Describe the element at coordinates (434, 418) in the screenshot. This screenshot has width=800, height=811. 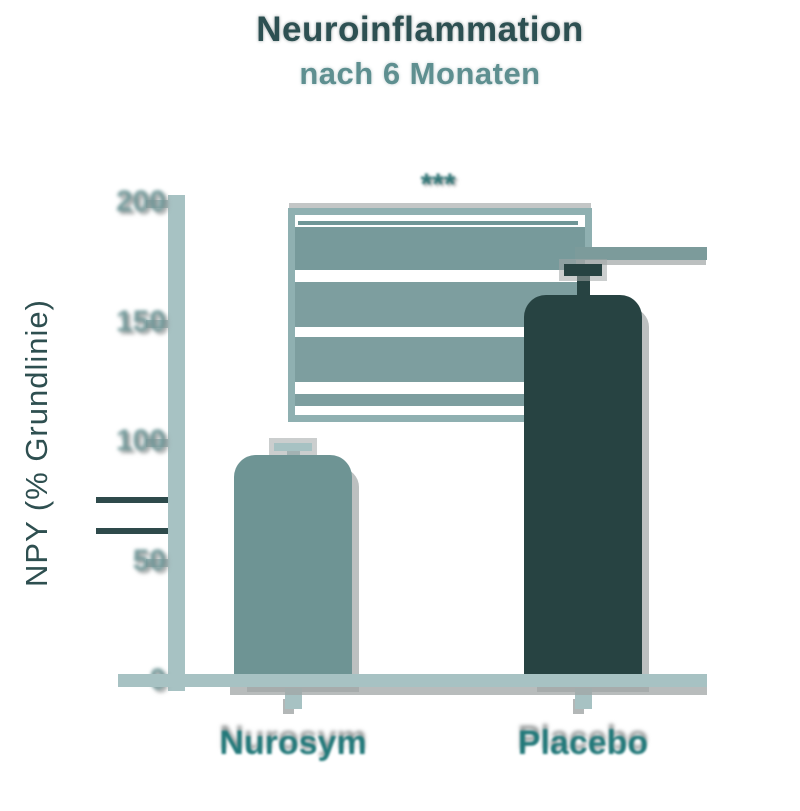
I see `bracket-bottom-edge` at that location.